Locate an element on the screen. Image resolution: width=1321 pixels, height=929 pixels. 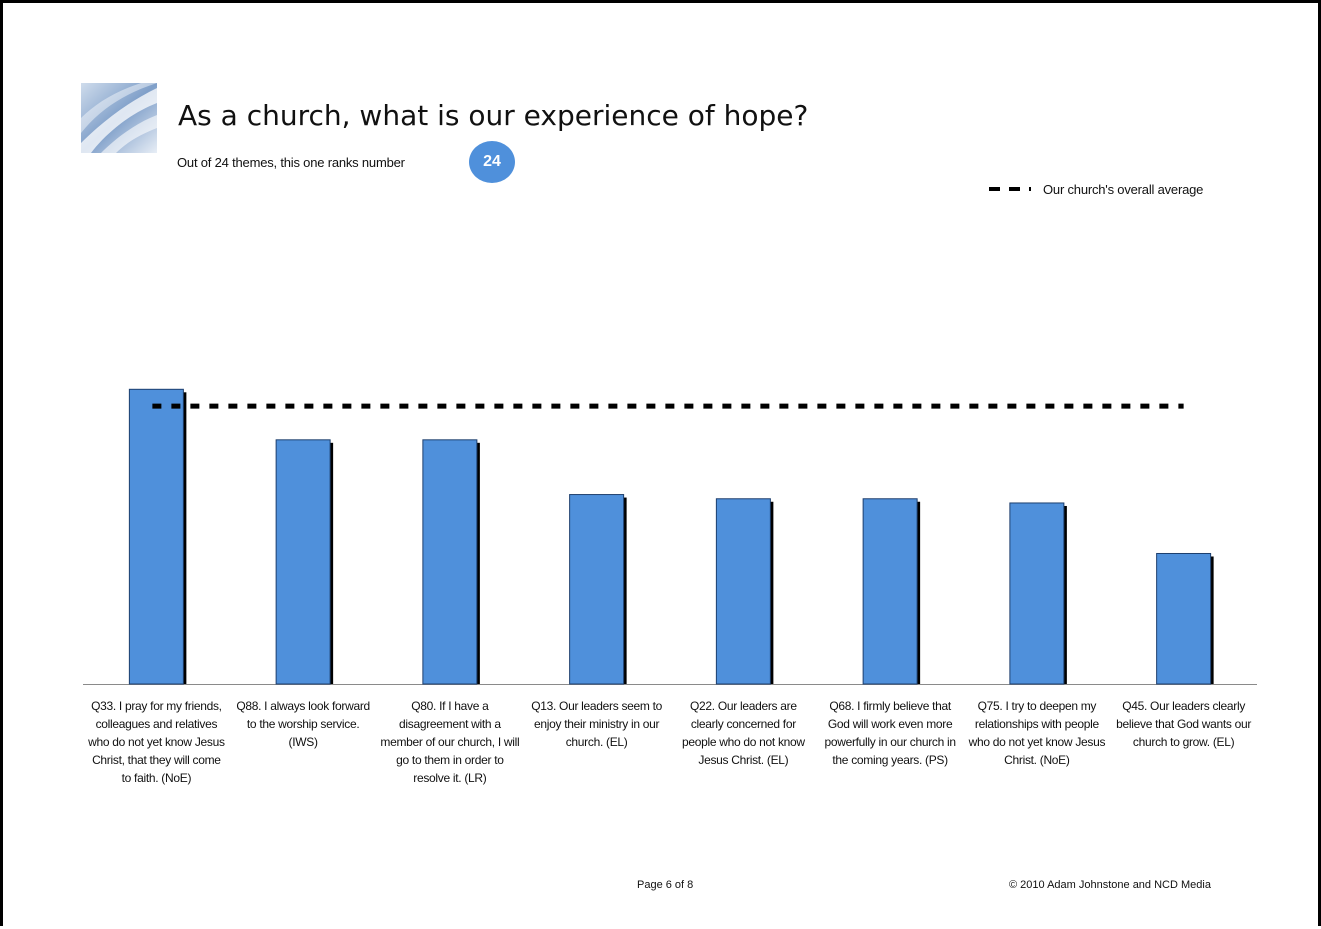
page-number: Page 6 of 8 is located at coordinates (665, 885).